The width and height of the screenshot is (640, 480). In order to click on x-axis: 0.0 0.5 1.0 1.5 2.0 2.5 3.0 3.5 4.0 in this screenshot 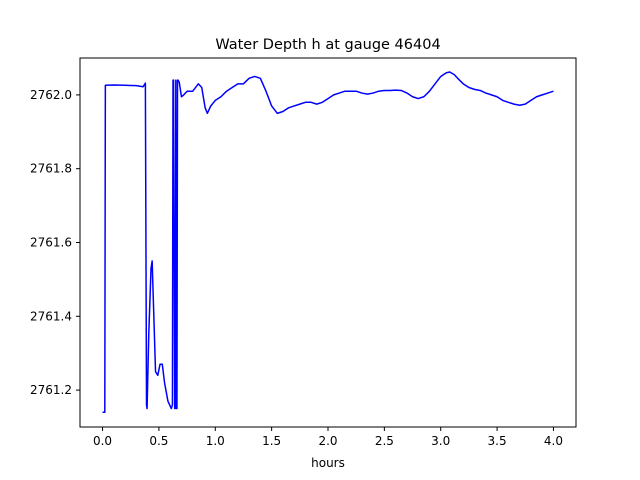, I will do `click(328, 437)`.